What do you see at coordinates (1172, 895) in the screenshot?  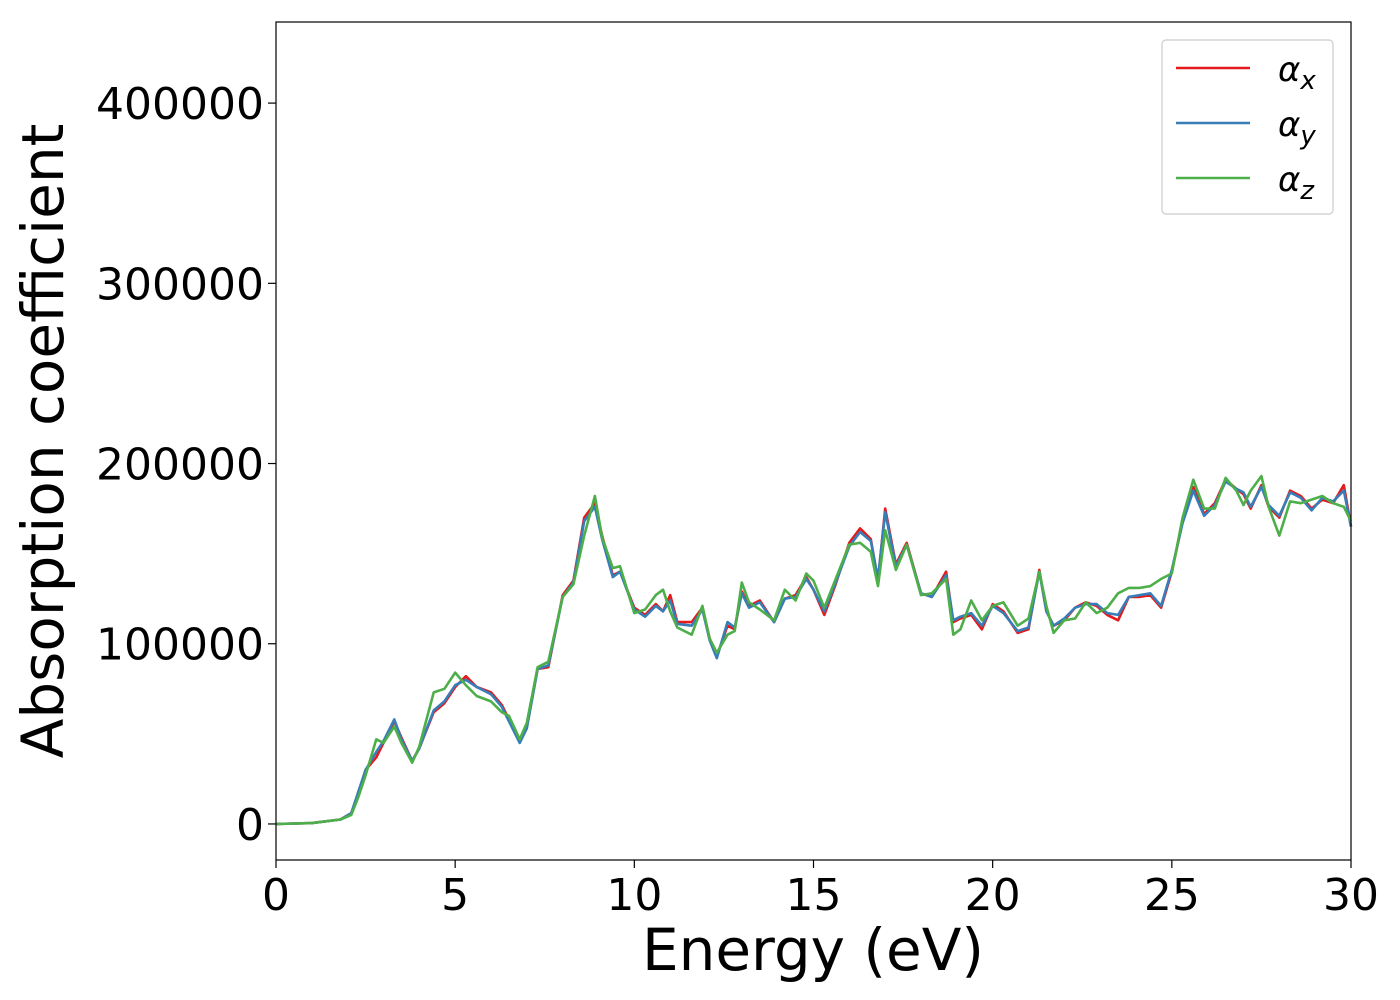 I see `x-tick-label: 25` at bounding box center [1172, 895].